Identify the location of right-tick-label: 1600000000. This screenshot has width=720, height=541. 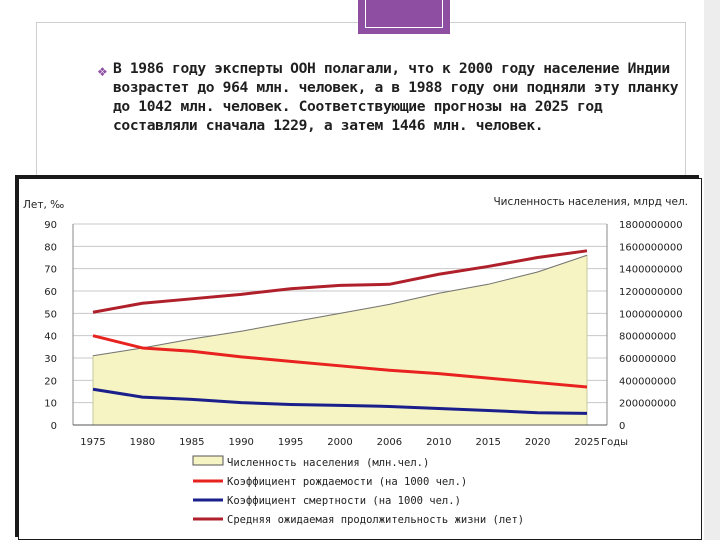
(651, 247).